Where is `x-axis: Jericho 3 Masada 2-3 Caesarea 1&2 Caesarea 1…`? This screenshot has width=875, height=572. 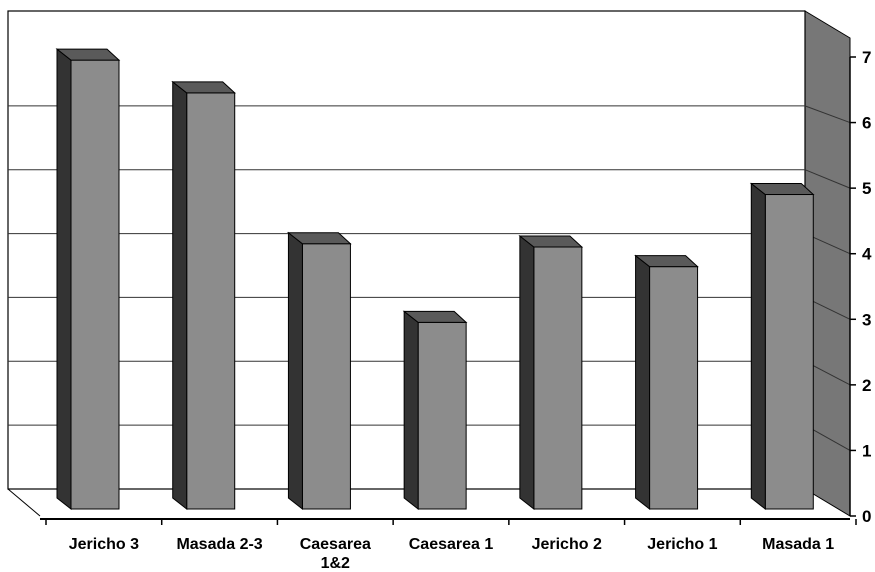 x-axis: Jericho 3 Masada 2-3 Caesarea 1&2 Caesarea 1… is located at coordinates (451, 545).